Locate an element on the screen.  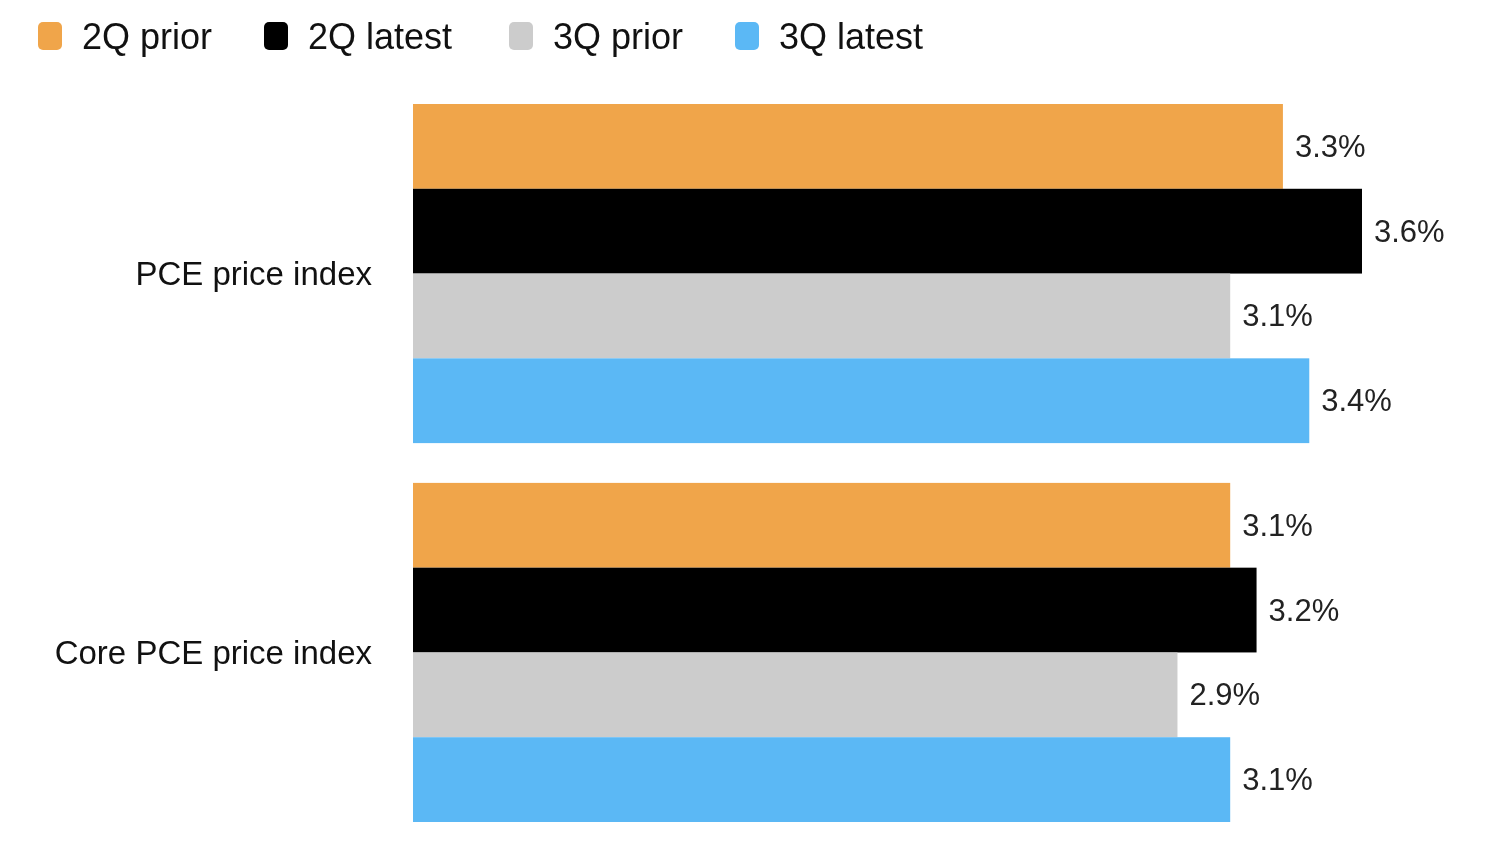
legend-label: 3Q prior is located at coordinates (618, 36).